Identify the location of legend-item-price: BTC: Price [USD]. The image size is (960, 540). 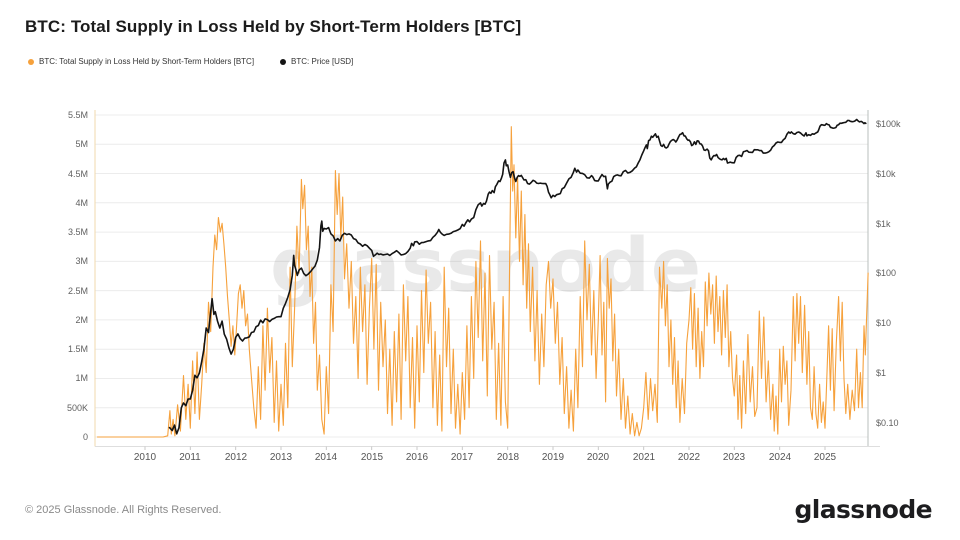
(316, 61).